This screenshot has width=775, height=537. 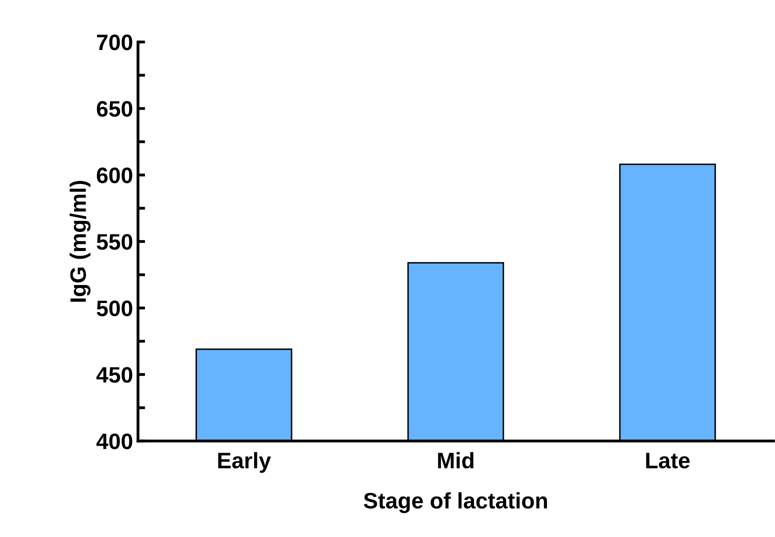 I want to click on y-tick-label: 450, so click(x=114, y=375).